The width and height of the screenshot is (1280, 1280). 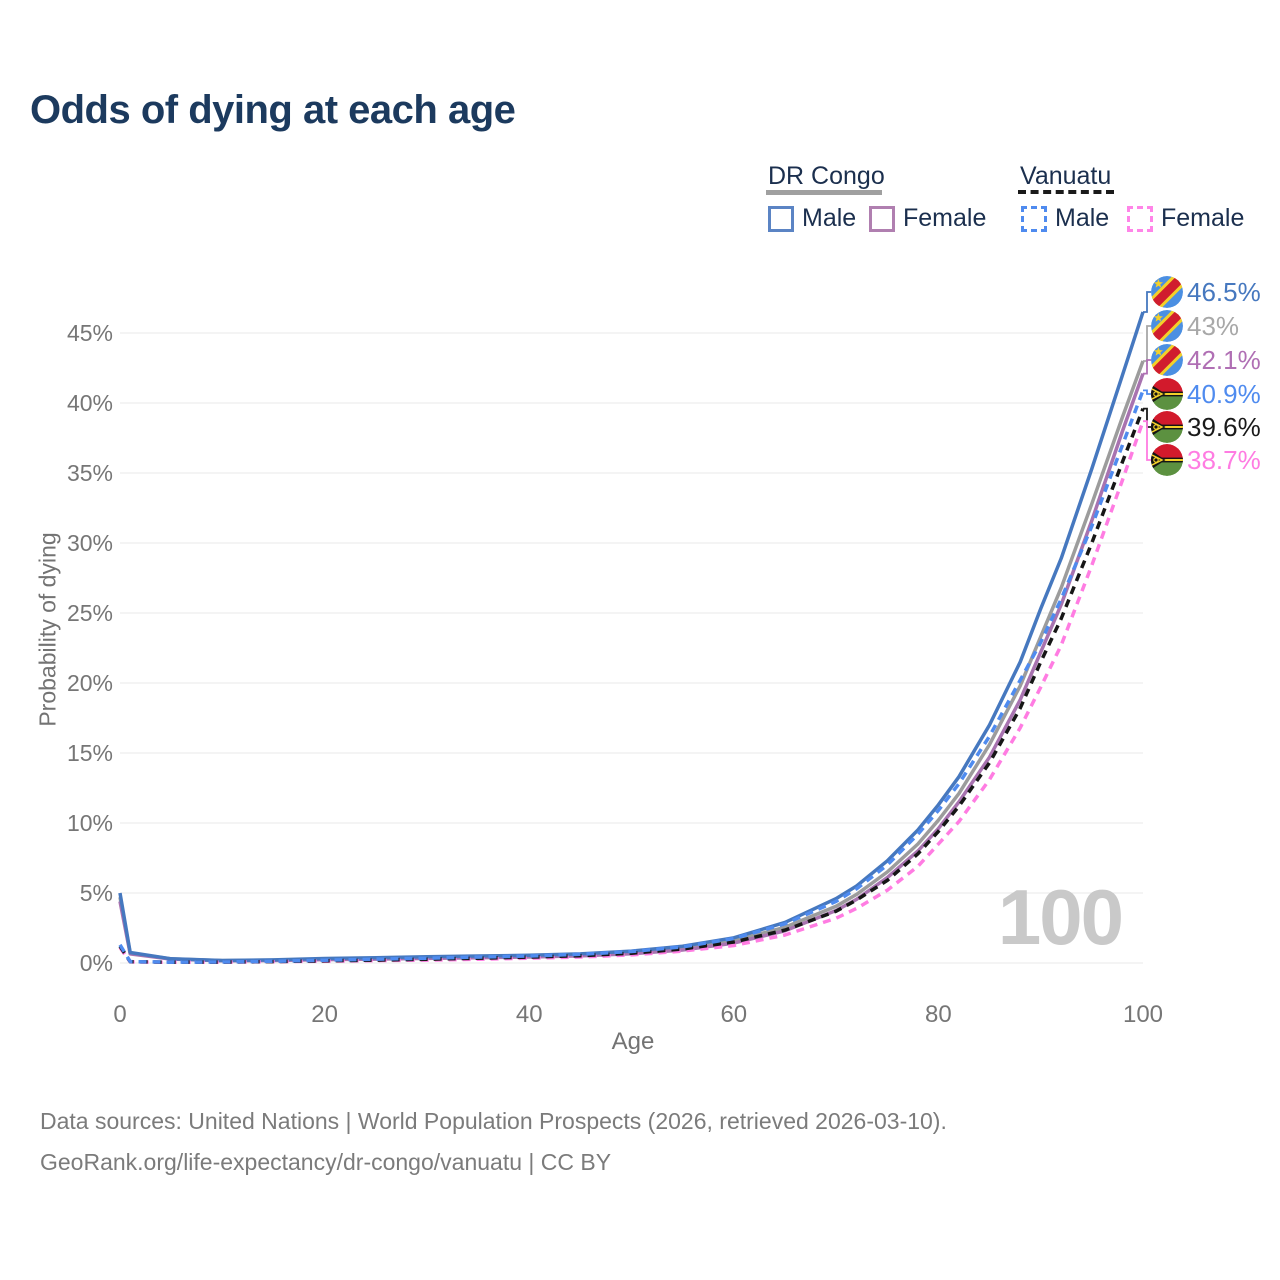 I want to click on legend-item-dr-congo-female: Female, so click(x=927, y=218).